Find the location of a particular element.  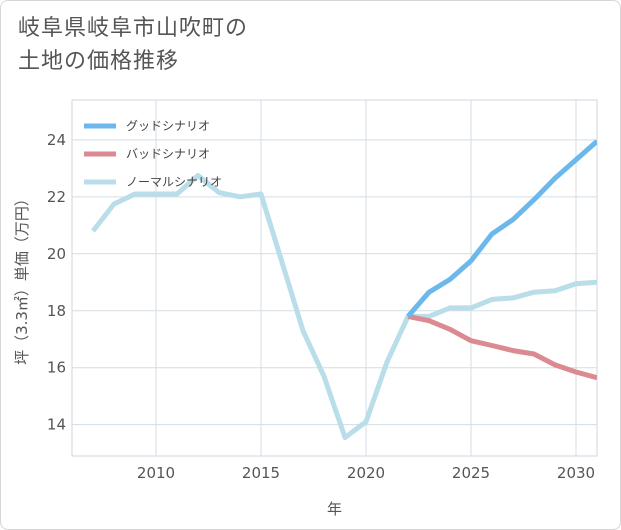

title-line-2: 土地の価格推移 is located at coordinates (99, 61).